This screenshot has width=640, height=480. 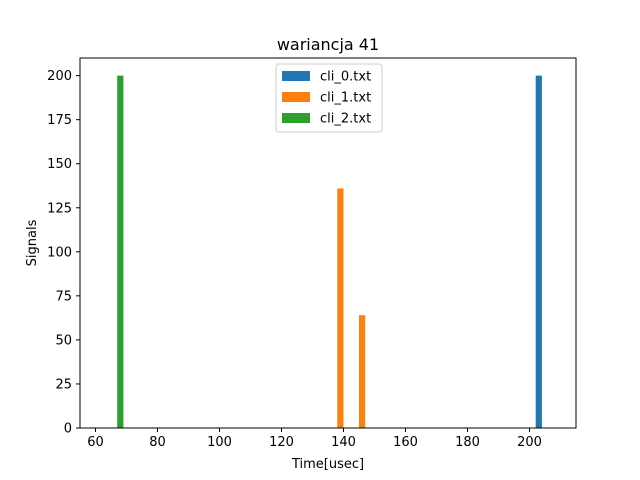 What do you see at coordinates (327, 464) in the screenshot?
I see `x-axis-label: Time[usec]` at bounding box center [327, 464].